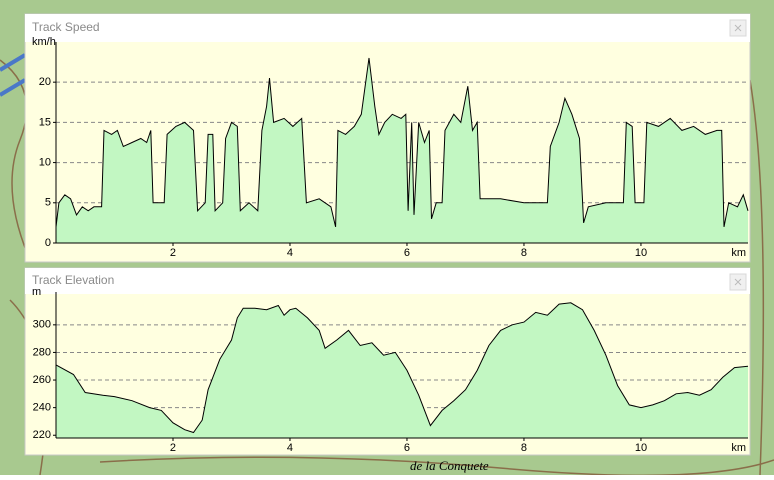  I want to click on y-axis-label: m, so click(36, 292).